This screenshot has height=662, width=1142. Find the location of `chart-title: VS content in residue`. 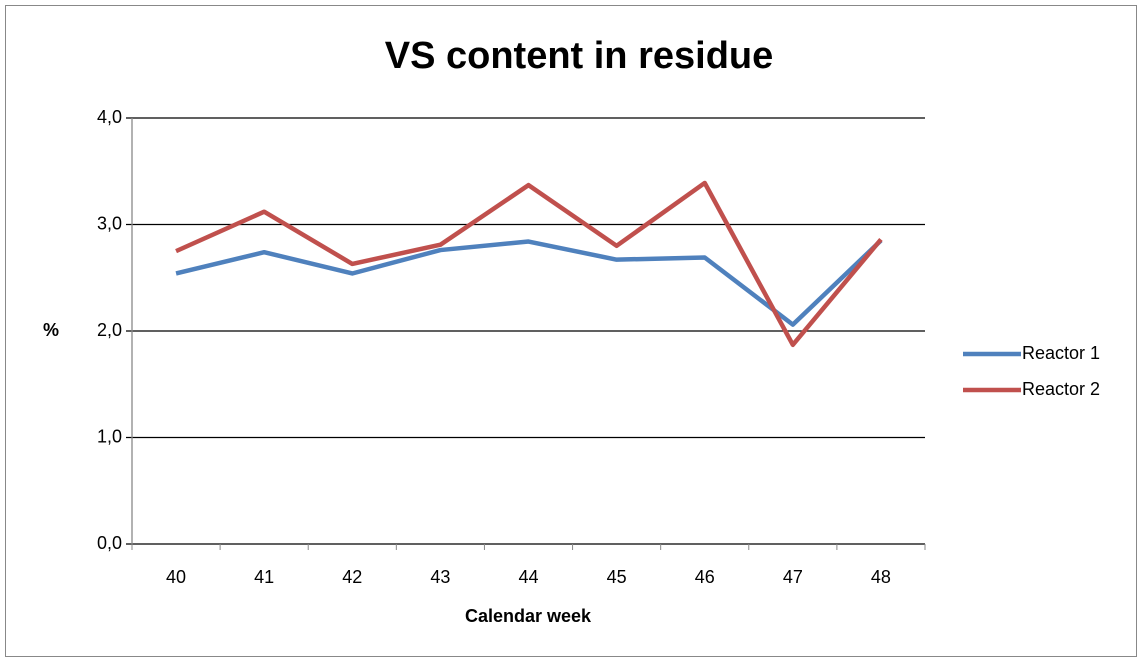

chart-title: VS content in residue is located at coordinates (579, 56).